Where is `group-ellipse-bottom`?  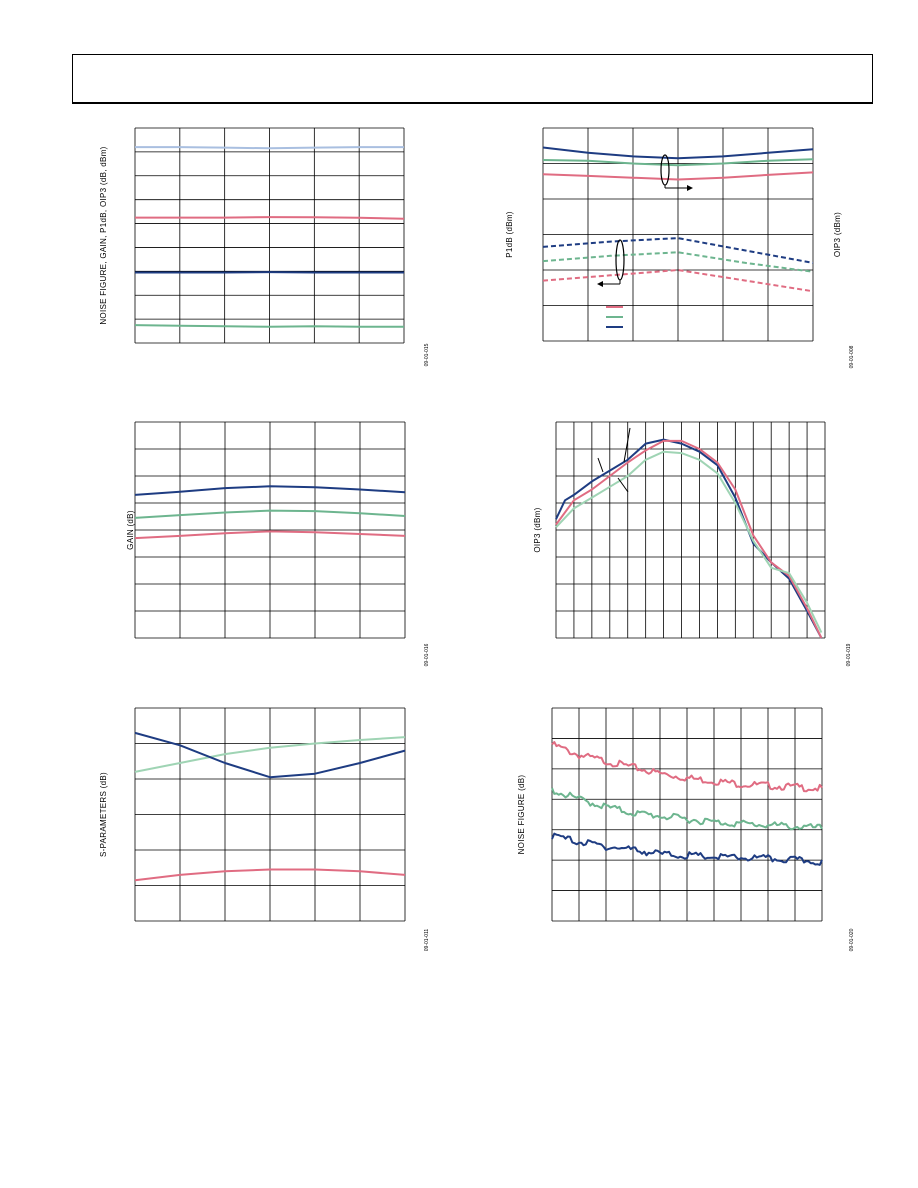 group-ellipse-bottom is located at coordinates (620, 260).